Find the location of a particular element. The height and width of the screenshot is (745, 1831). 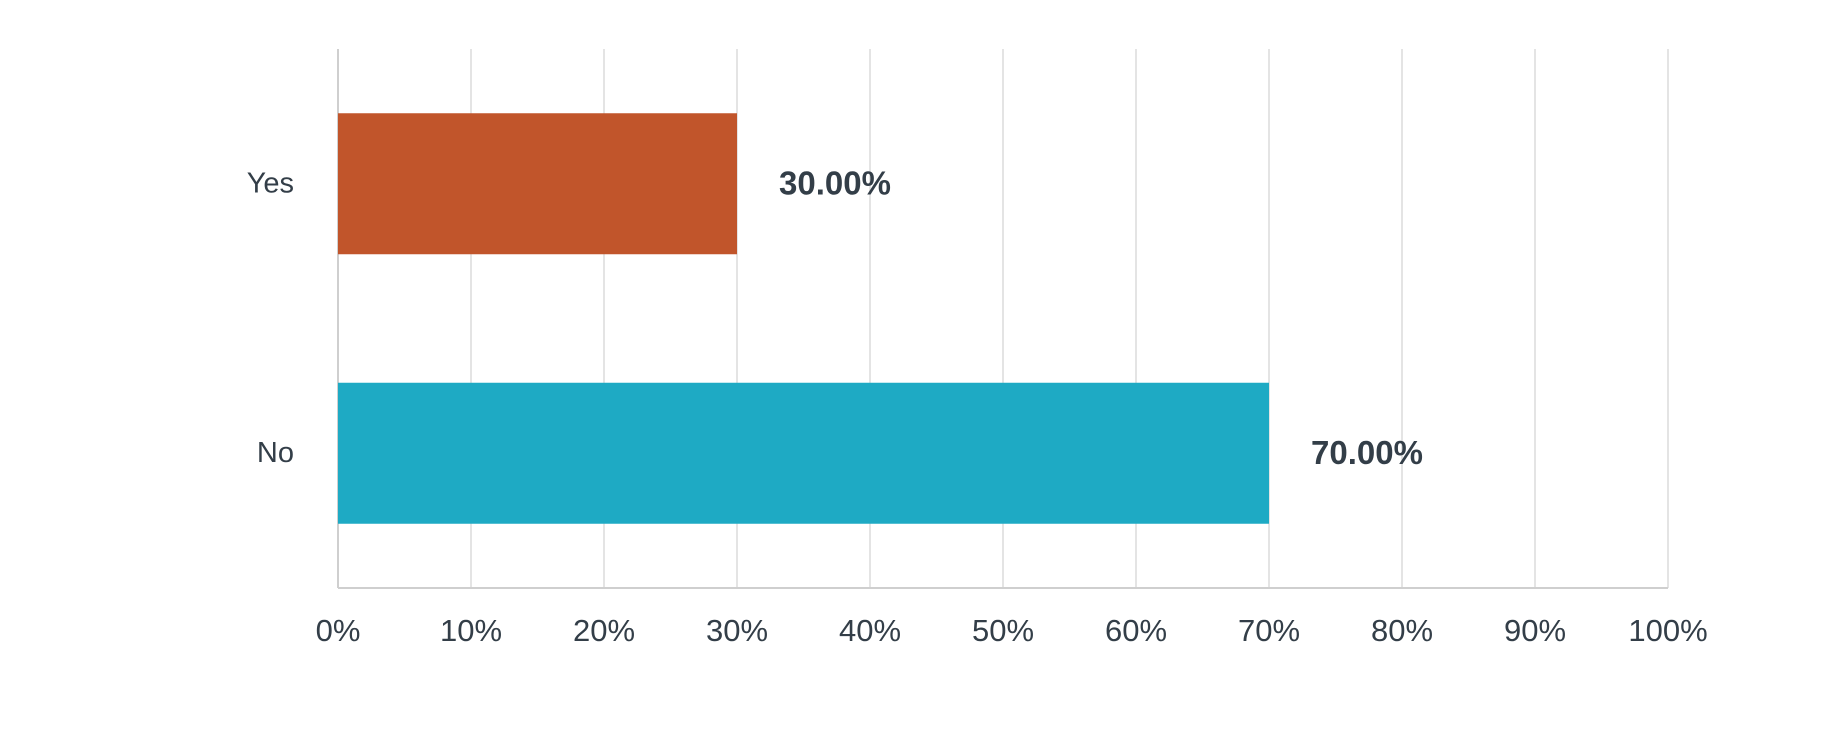

x-tick-label: 60% is located at coordinates (1136, 630).